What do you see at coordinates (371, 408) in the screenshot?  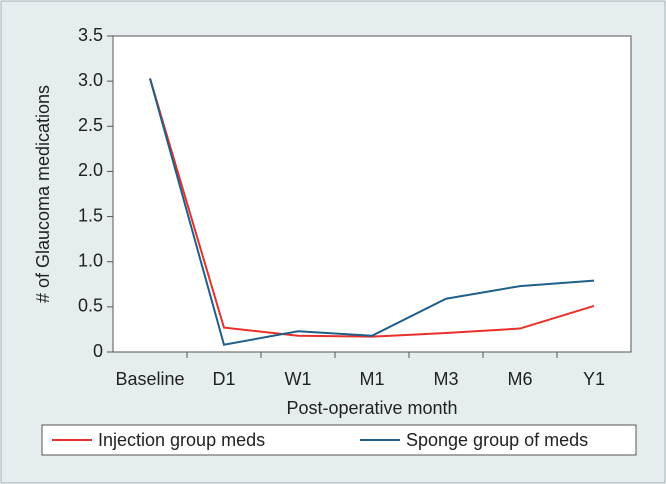 I see `x-axis-title: Post-operative month` at bounding box center [371, 408].